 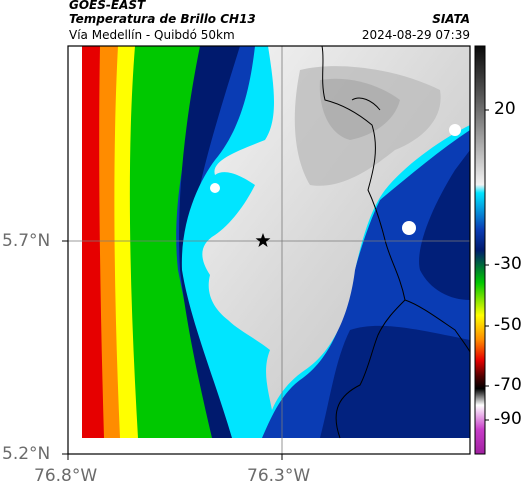 What do you see at coordinates (26, 241) in the screenshot?
I see `y-tick-5-7N: 5.7°N` at bounding box center [26, 241].